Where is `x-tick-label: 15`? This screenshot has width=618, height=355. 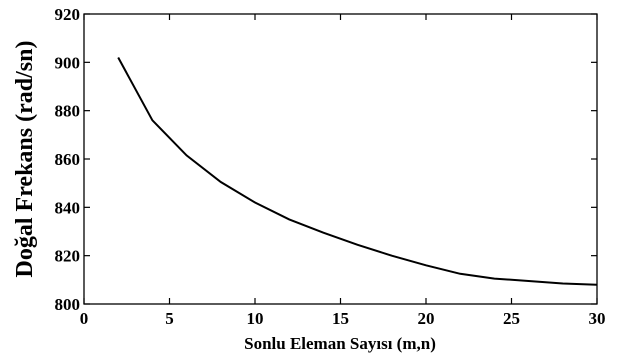 x-tick-label: 15 is located at coordinates (340, 318).